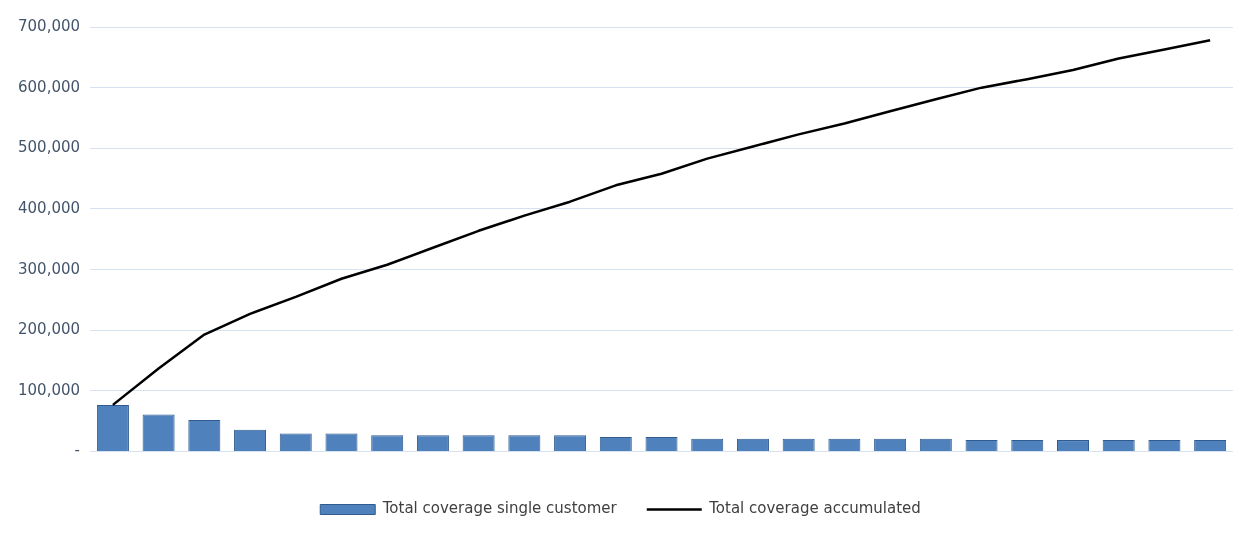 This screenshot has width=1245, height=535. I want to click on y-tick-label: 500,000, so click(49, 147).